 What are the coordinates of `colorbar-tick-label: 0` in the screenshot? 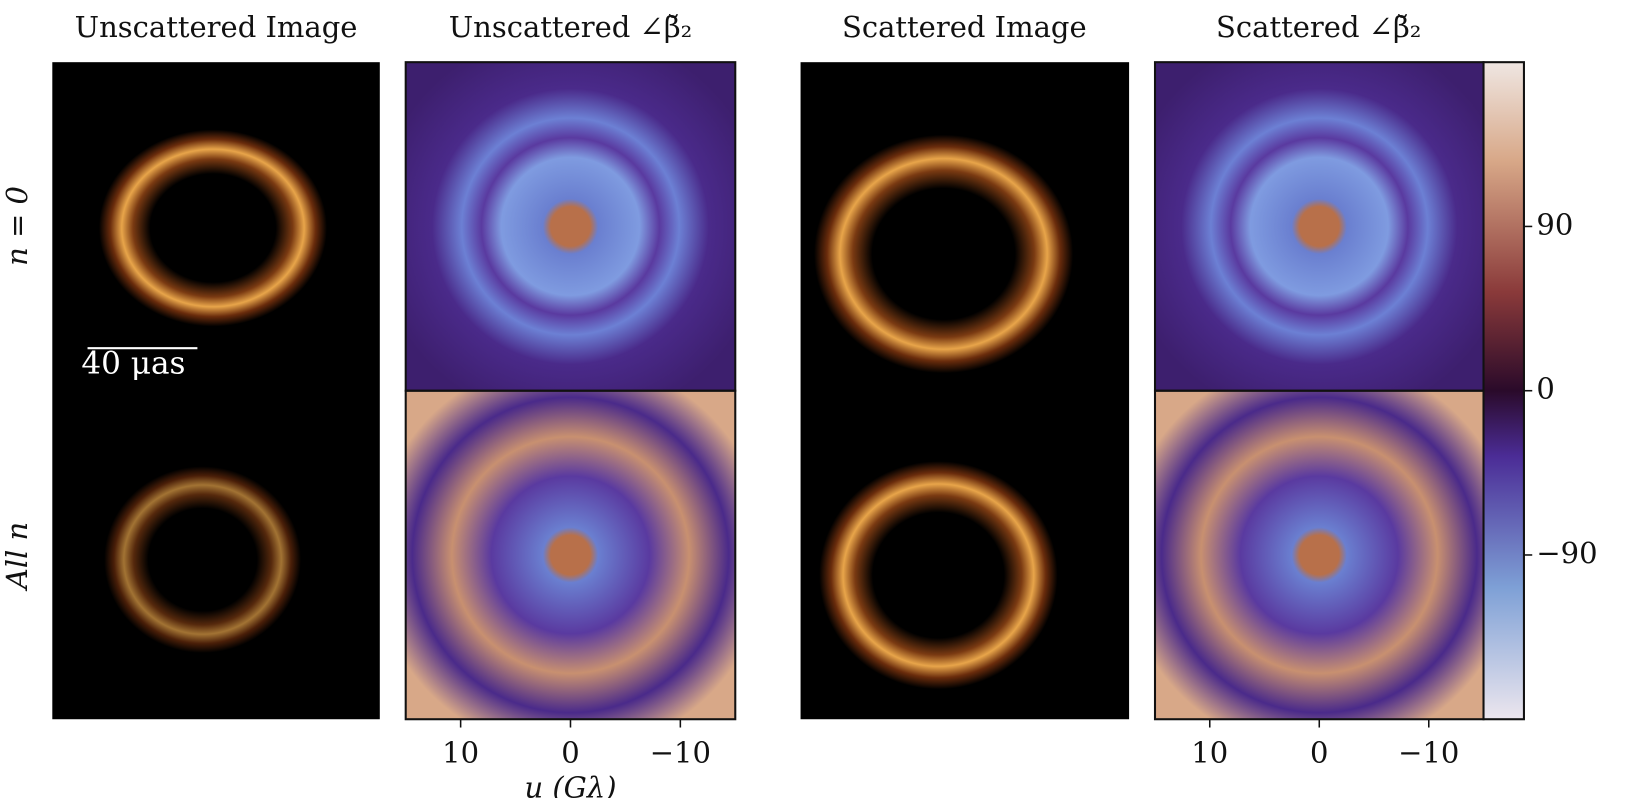 It's located at (1545, 389).